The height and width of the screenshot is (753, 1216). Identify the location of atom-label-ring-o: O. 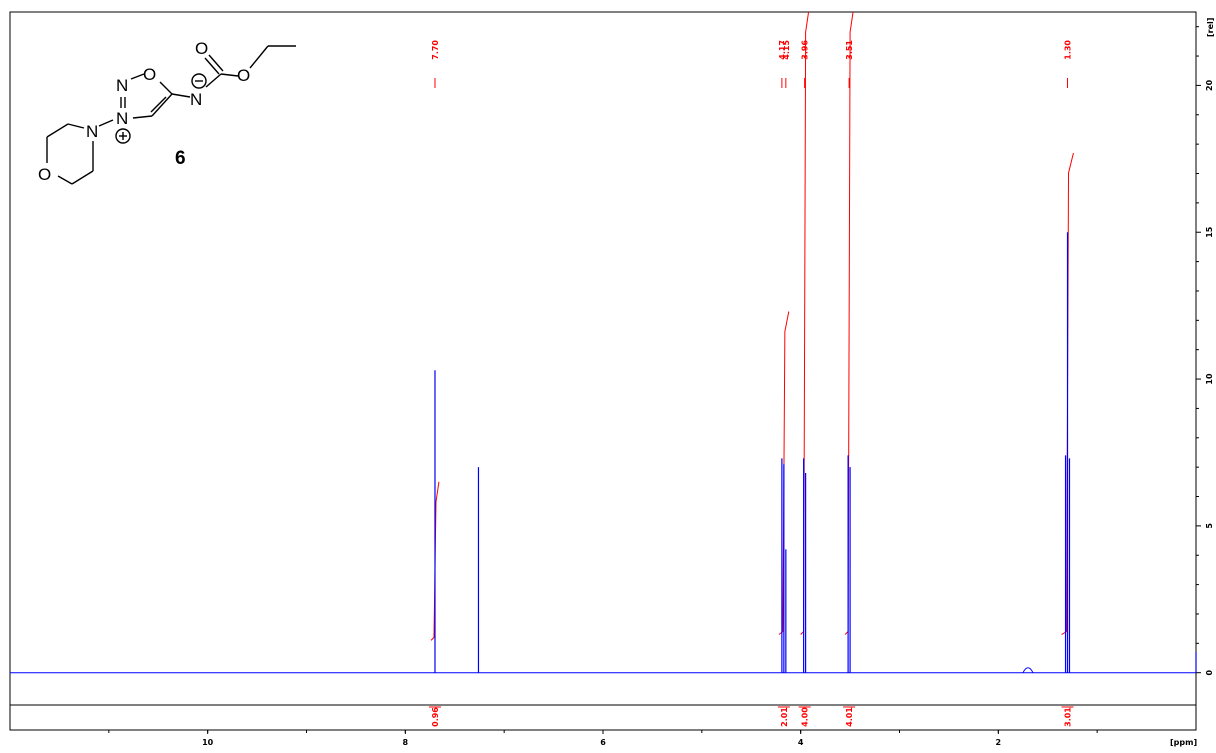
(149, 74).